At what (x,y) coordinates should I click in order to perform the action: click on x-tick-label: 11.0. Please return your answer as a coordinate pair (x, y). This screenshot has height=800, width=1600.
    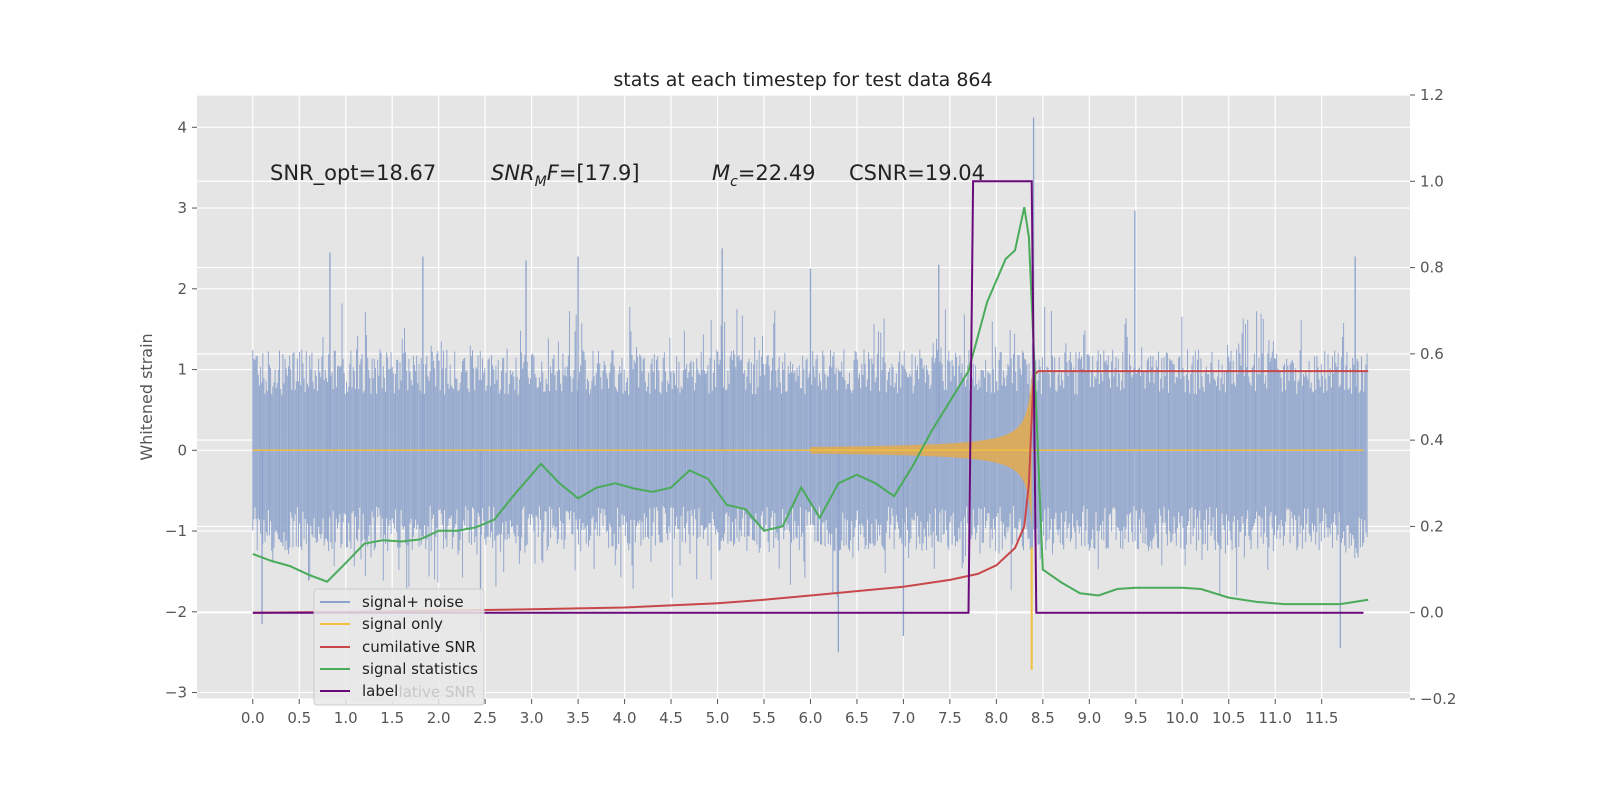
    Looking at the image, I should click on (1275, 718).